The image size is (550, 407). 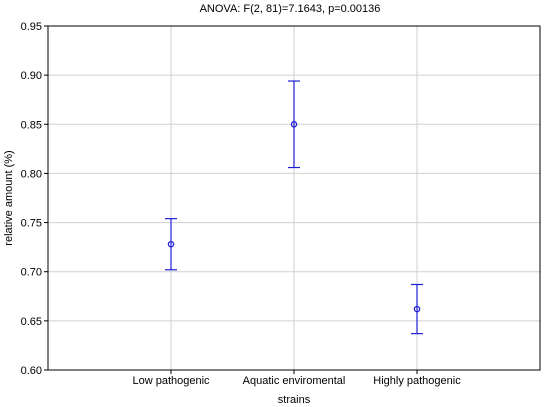 What do you see at coordinates (31, 273) in the screenshot?
I see `y-tick-label: 0.70` at bounding box center [31, 273].